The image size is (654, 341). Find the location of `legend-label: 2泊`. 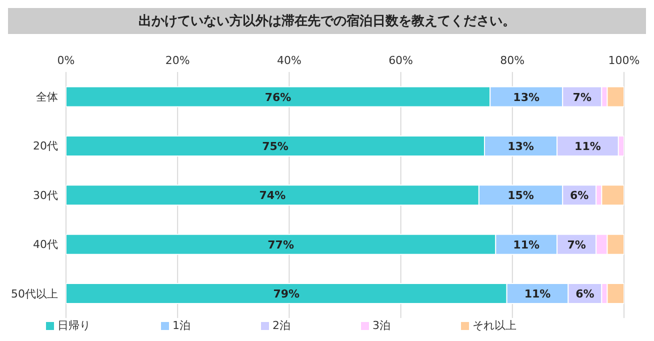

legend-label: 2泊 is located at coordinates (281, 325).